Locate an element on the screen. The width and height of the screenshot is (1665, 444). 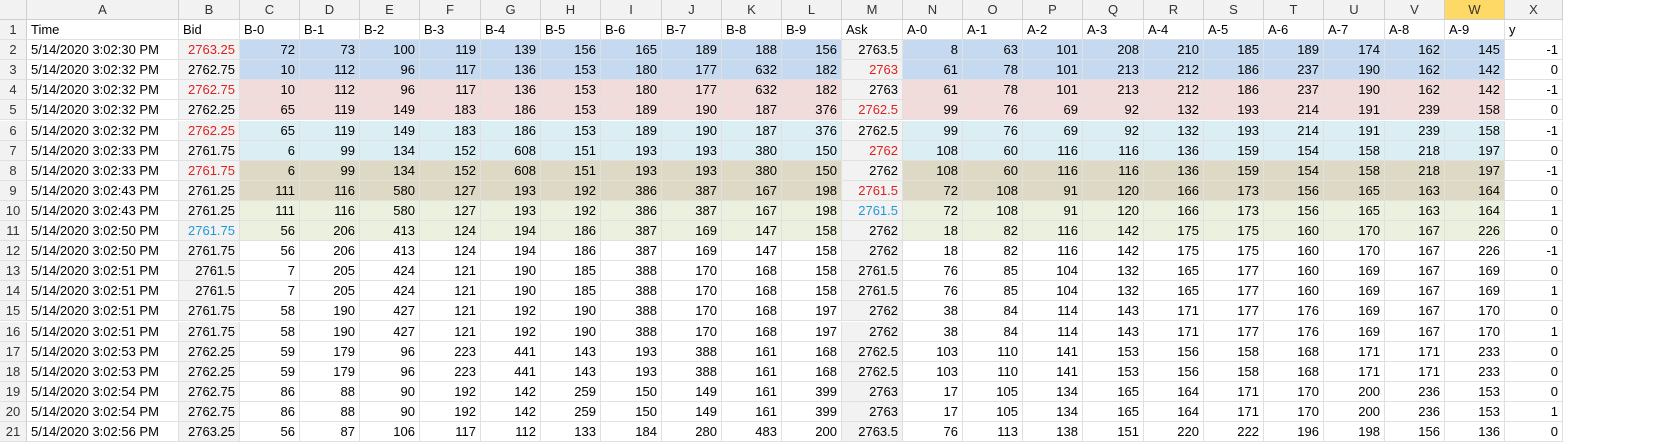
cell-e11: 413 is located at coordinates (390, 231).